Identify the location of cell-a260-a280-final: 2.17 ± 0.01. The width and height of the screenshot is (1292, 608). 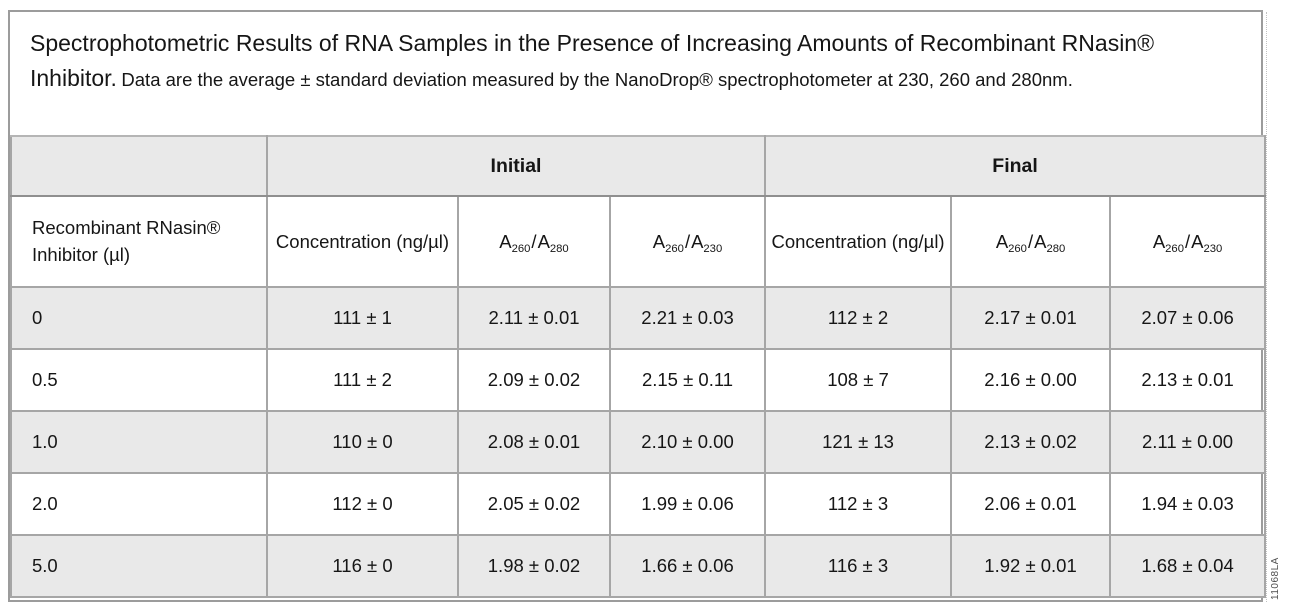
(1031, 318).